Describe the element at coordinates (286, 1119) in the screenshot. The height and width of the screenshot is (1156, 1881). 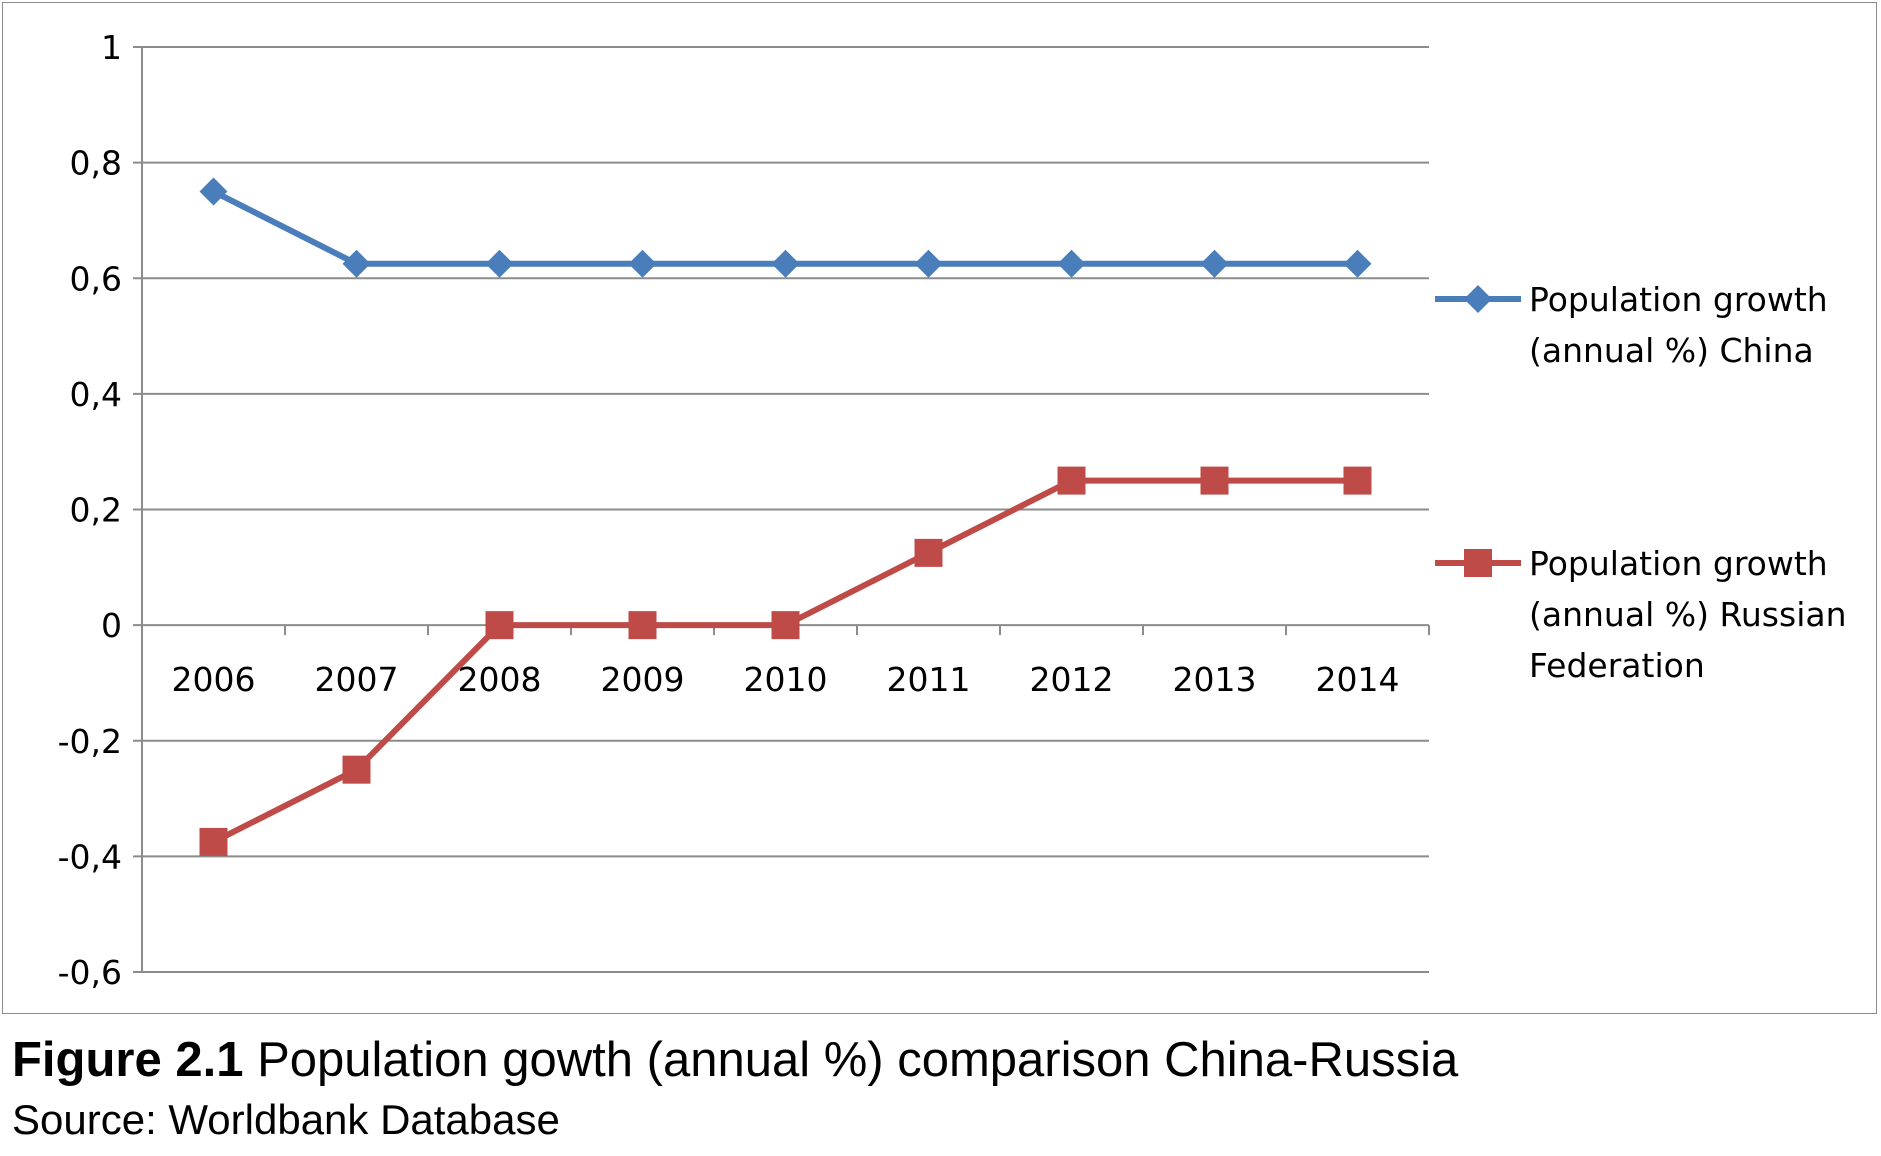
I see `caption-source: Source: Worldbank Database` at that location.